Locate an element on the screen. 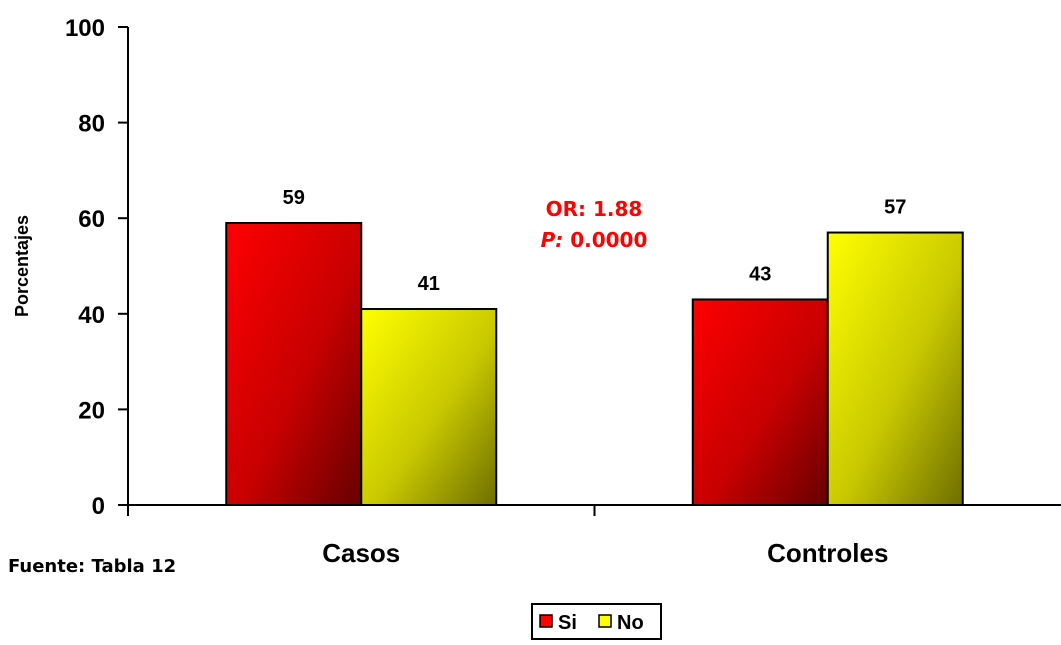 This screenshot has width=1061, height=645. y-tick-label: 100 is located at coordinates (85, 28).